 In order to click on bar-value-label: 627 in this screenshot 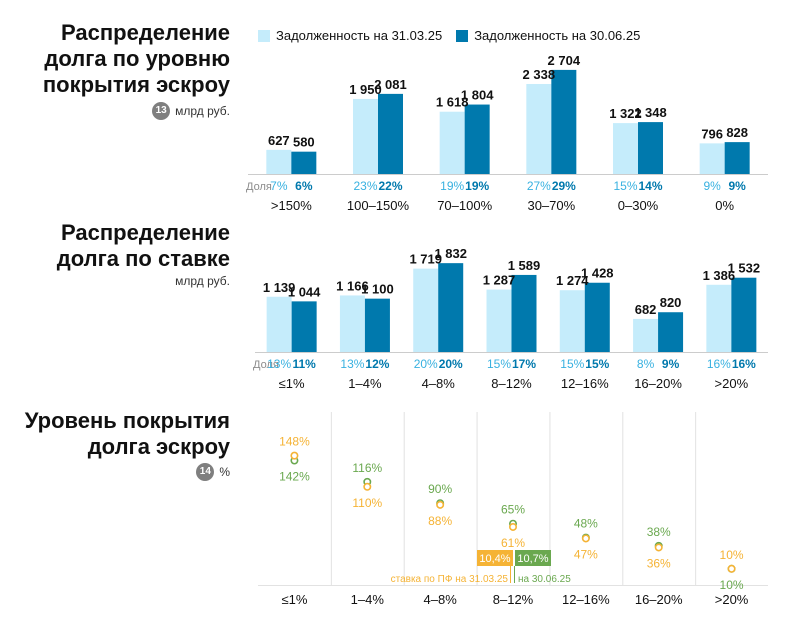, I will do `click(279, 140)`.